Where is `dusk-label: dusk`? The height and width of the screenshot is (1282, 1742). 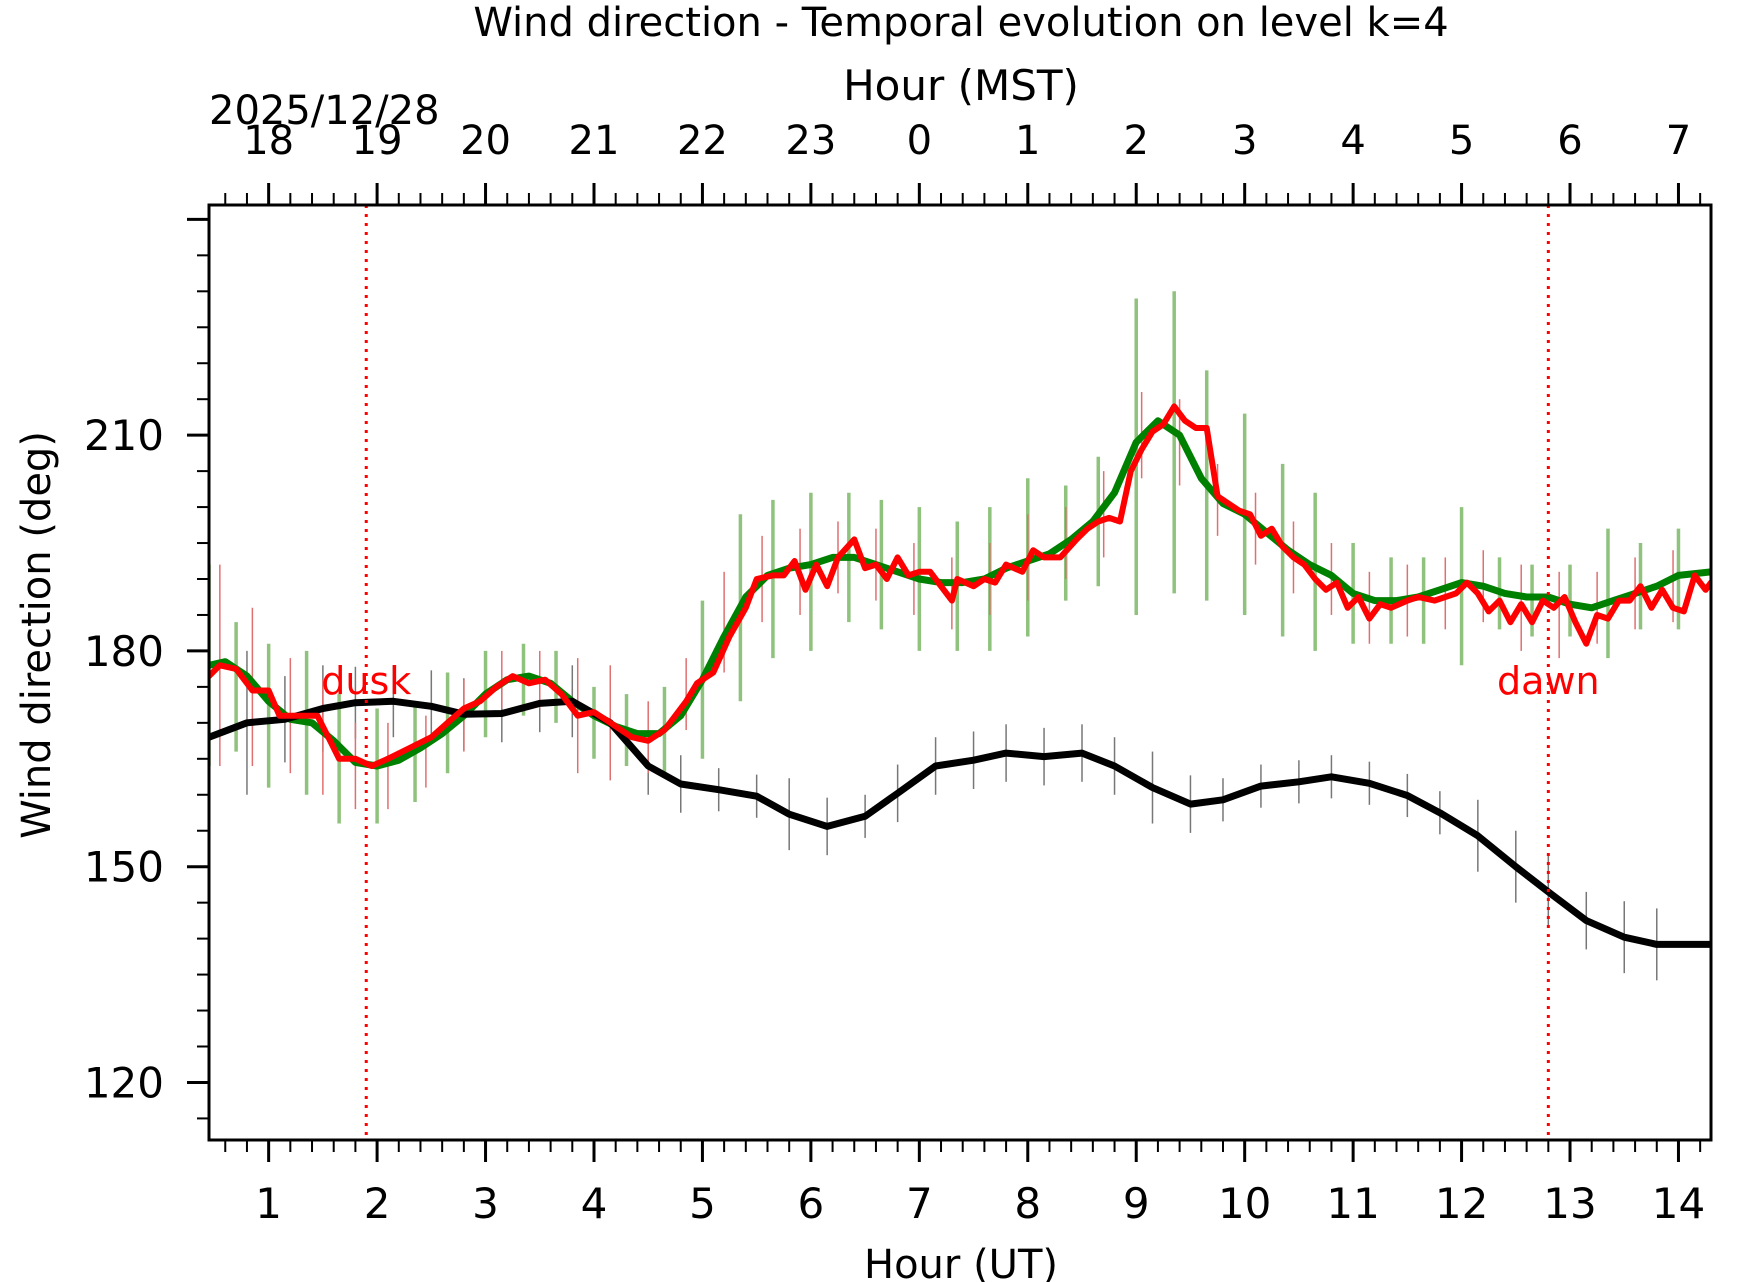
dusk-label: dusk is located at coordinates (366, 681).